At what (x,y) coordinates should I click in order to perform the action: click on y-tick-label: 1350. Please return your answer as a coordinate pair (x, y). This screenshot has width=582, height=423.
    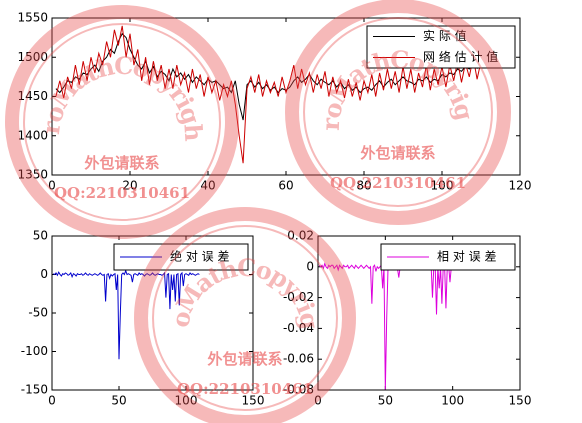
    Looking at the image, I should click on (32, 175).